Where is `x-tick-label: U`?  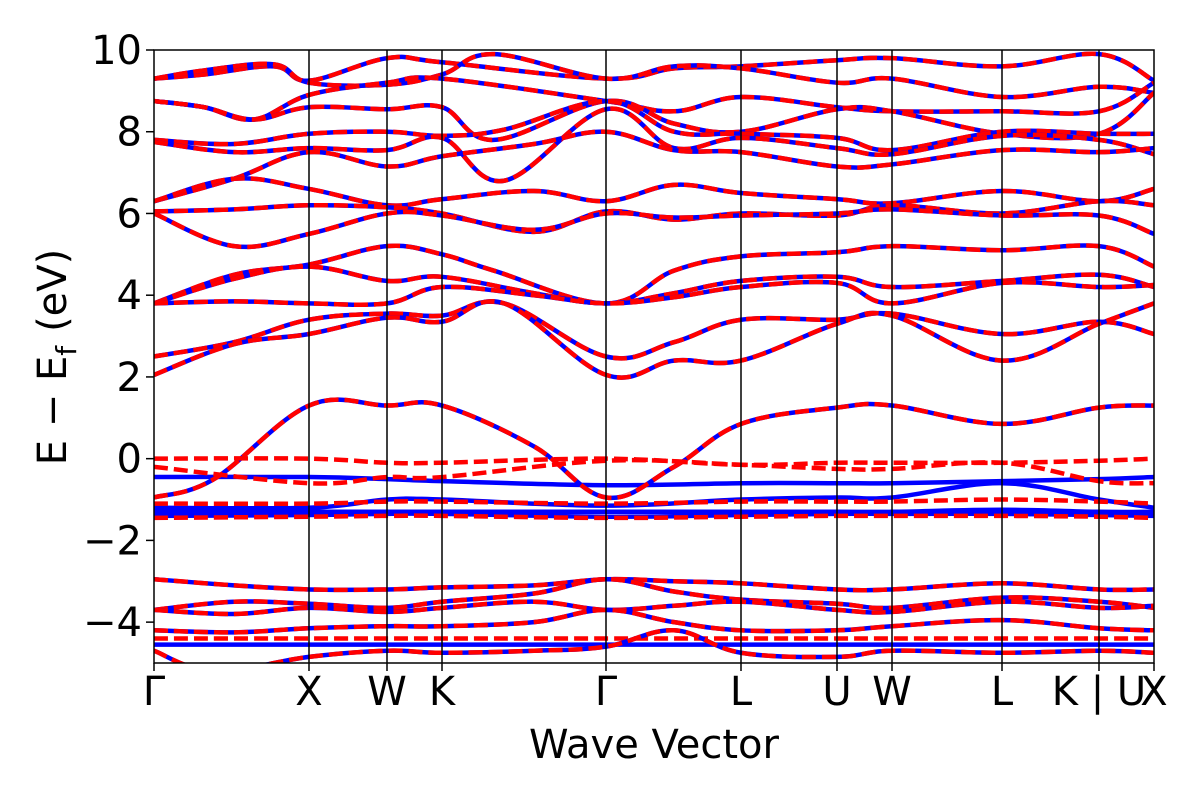
x-tick-label: U is located at coordinates (836, 692).